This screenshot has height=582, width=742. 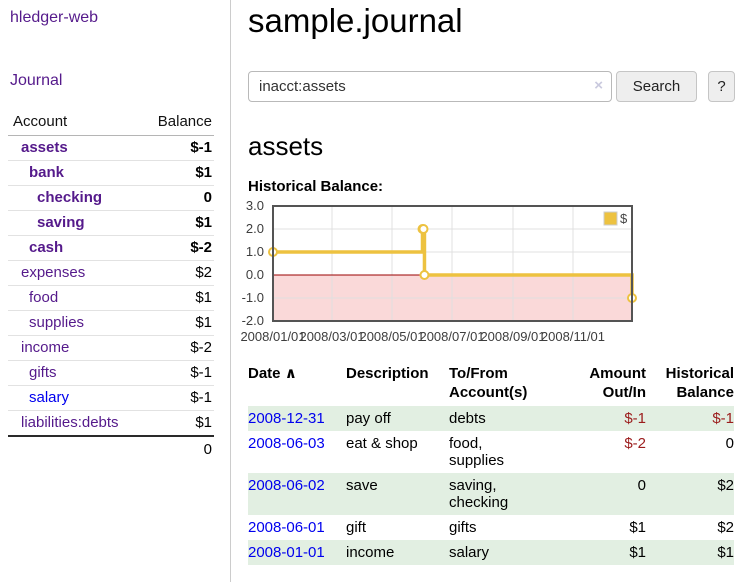 What do you see at coordinates (355, 20) in the screenshot?
I see `page-title: sample.journal` at bounding box center [355, 20].